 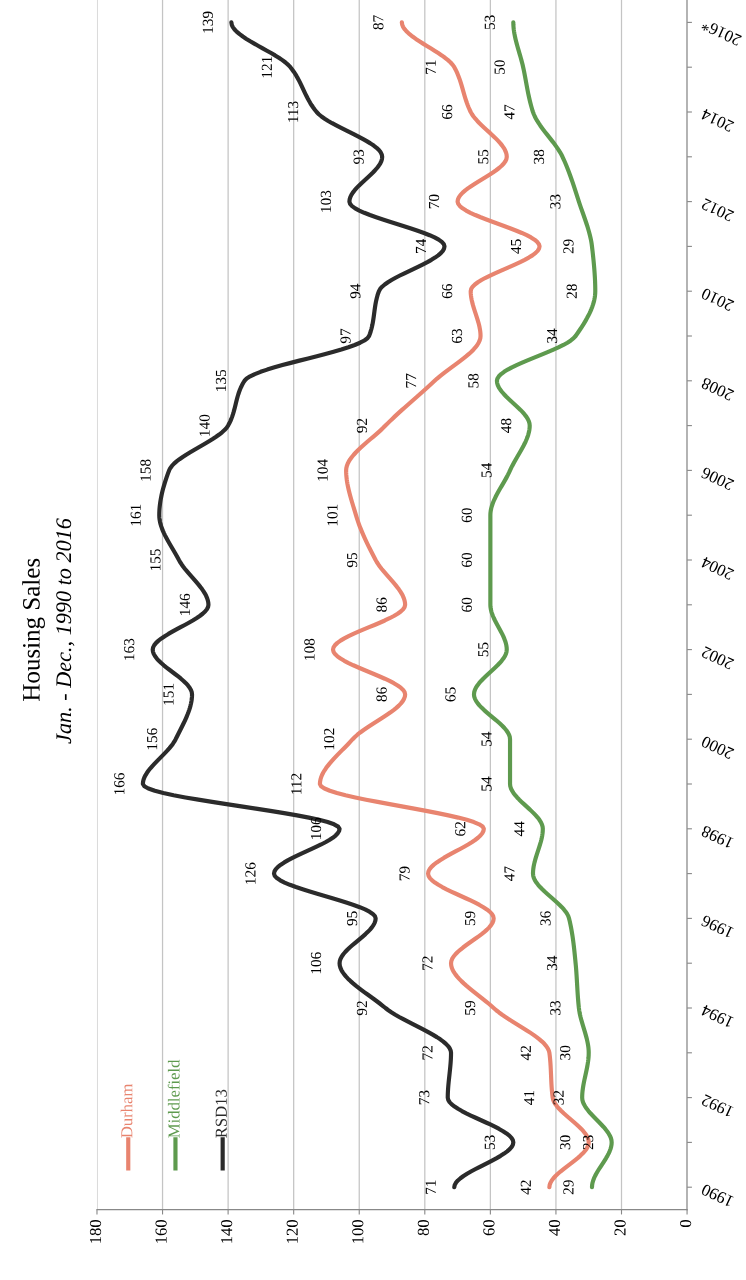 I want to click on data-label: 113, so click(x=293, y=111).